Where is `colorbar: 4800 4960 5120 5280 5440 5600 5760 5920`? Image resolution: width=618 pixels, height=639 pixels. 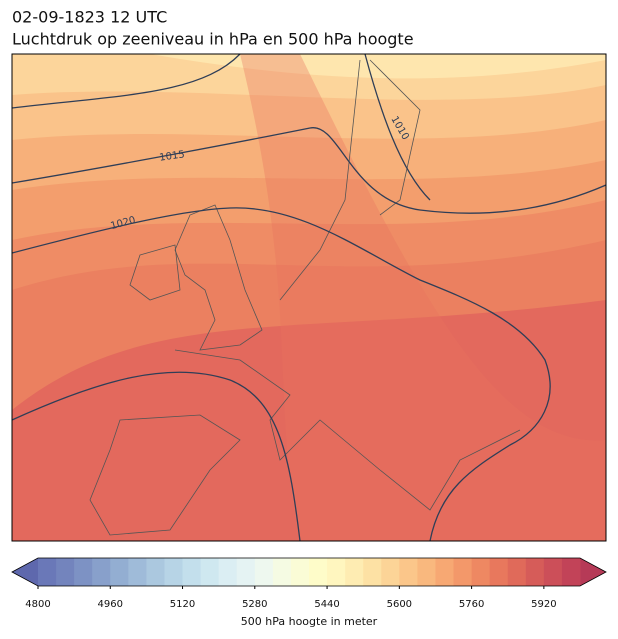
colorbar: 4800 4960 5120 5280 5440 5600 5760 5920 is located at coordinates (309, 583).